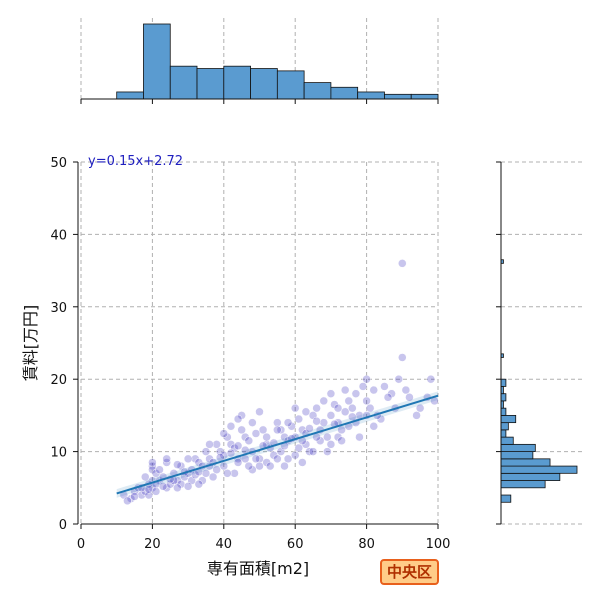 This screenshot has width=600, height=600. I want to click on right-hist-grid, so click(543, 343).